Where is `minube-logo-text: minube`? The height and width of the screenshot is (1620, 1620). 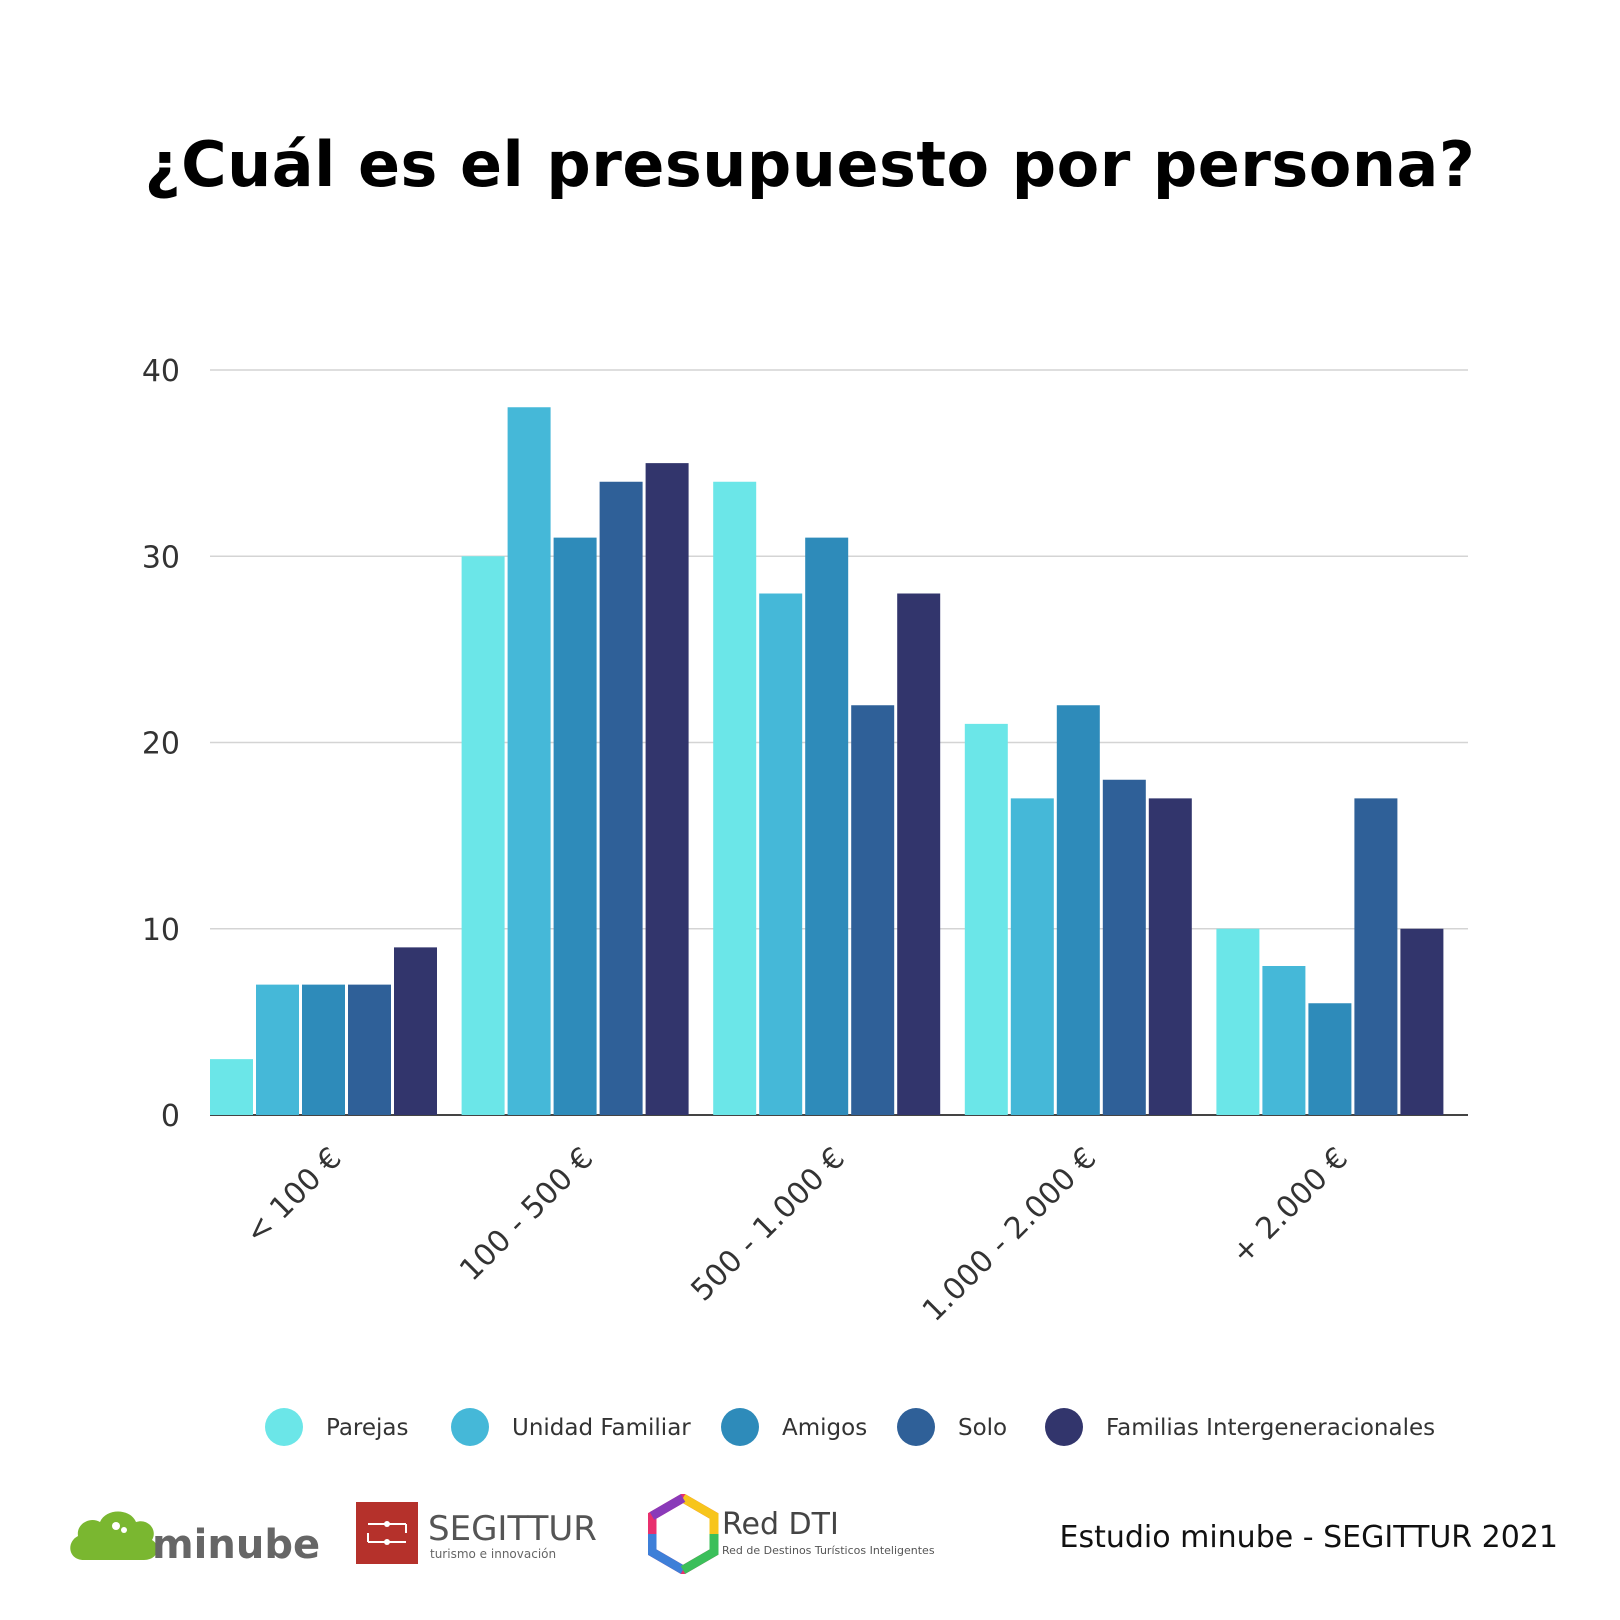 minube-logo-text: minube is located at coordinates (236, 1545).